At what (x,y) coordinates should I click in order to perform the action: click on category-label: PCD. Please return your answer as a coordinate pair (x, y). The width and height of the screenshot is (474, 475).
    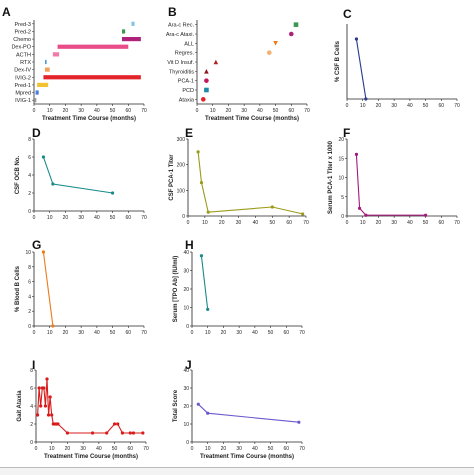
    Looking at the image, I should click on (188, 91).